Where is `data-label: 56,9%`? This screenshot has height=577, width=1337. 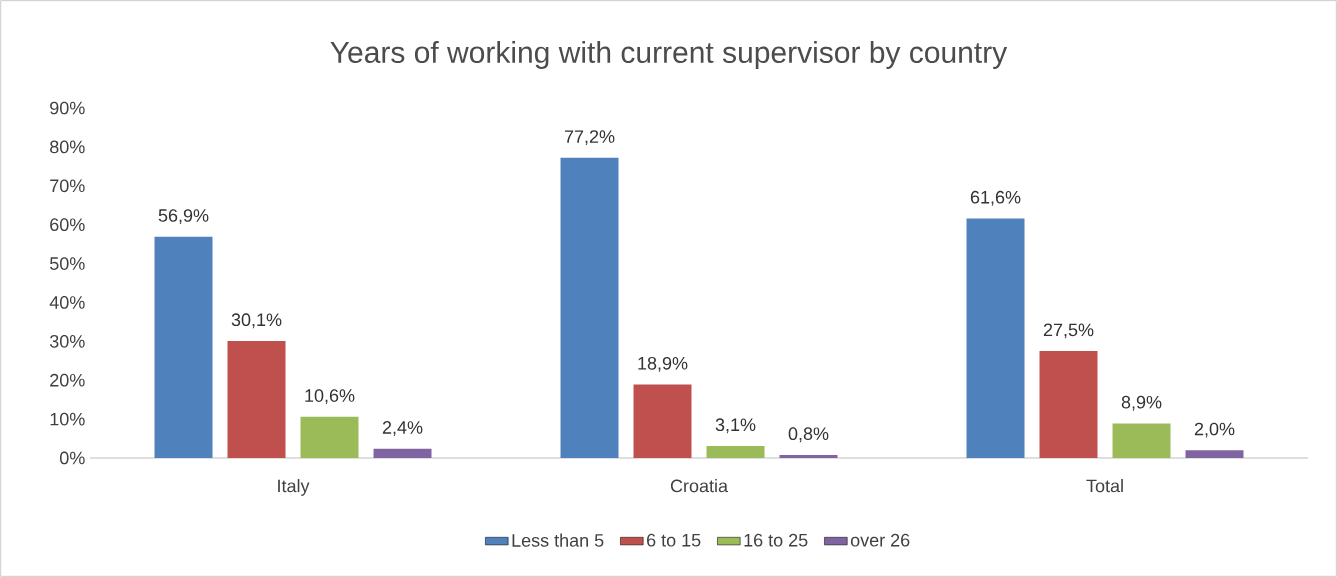 data-label: 56,9% is located at coordinates (183, 217).